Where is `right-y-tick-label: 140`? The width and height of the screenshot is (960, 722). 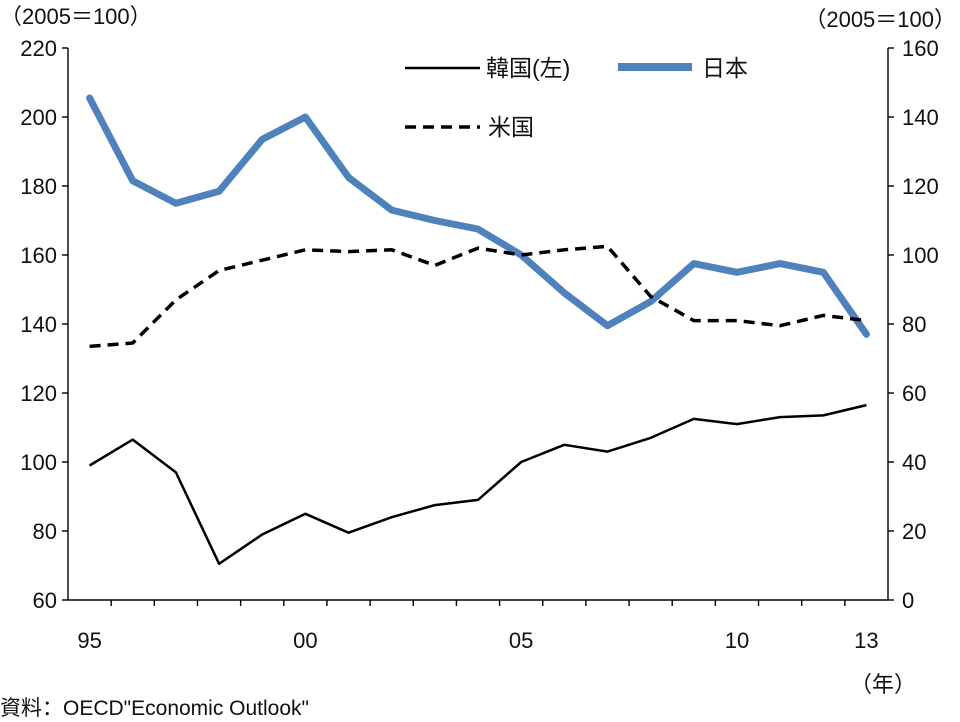 right-y-tick-label: 140 is located at coordinates (920, 117).